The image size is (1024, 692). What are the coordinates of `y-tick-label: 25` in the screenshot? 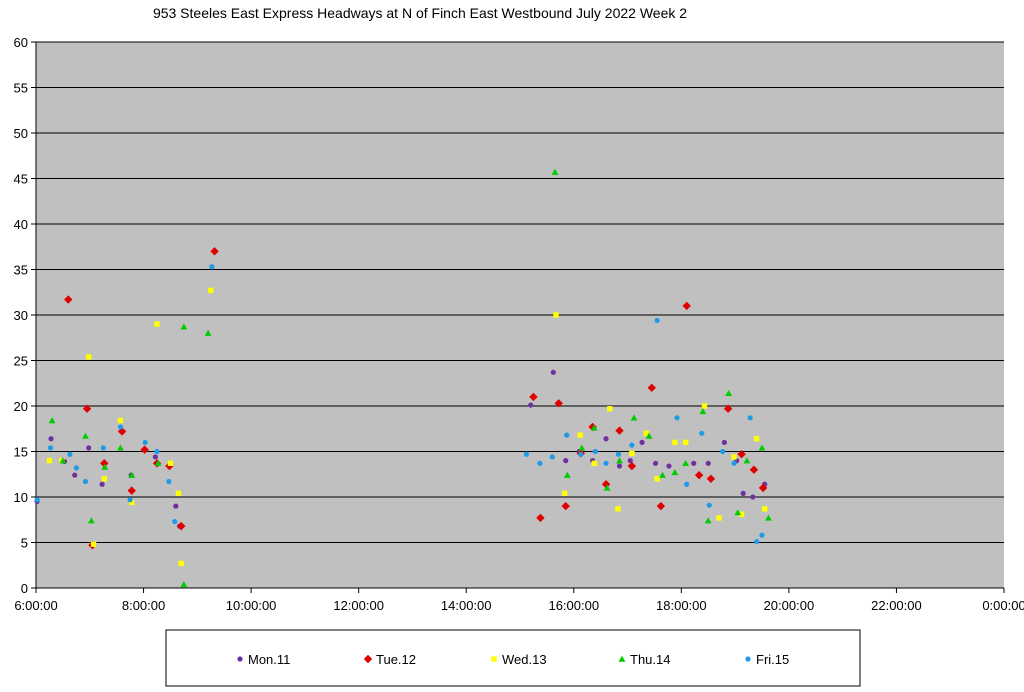 It's located at (21, 361).